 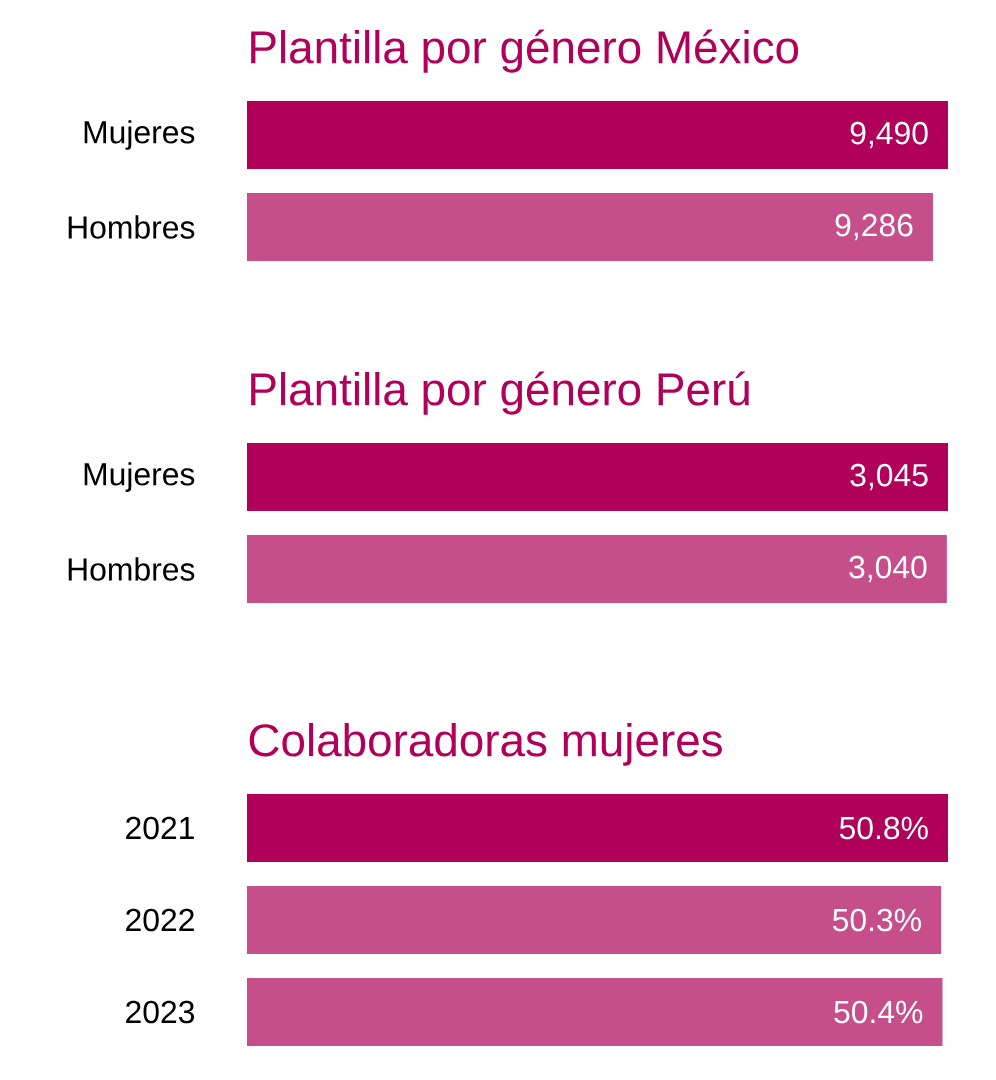 I want to click on y-tick-label: 2022, so click(x=160, y=920).